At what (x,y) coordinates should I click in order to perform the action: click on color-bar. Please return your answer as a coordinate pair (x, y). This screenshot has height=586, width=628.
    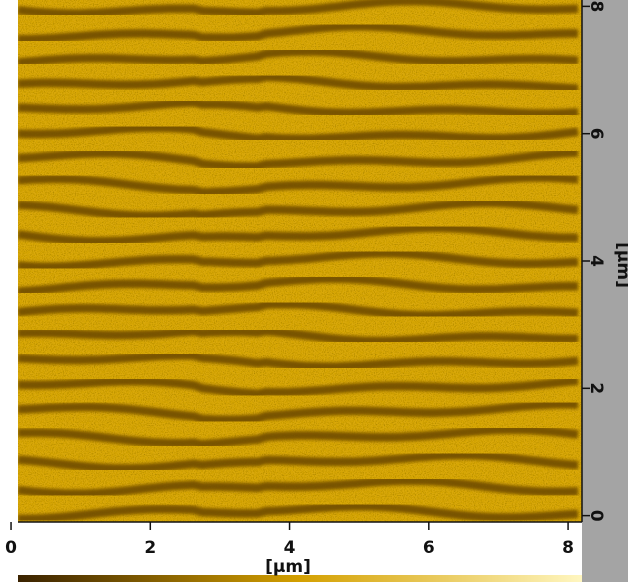
    Looking at the image, I should click on (300, 578).